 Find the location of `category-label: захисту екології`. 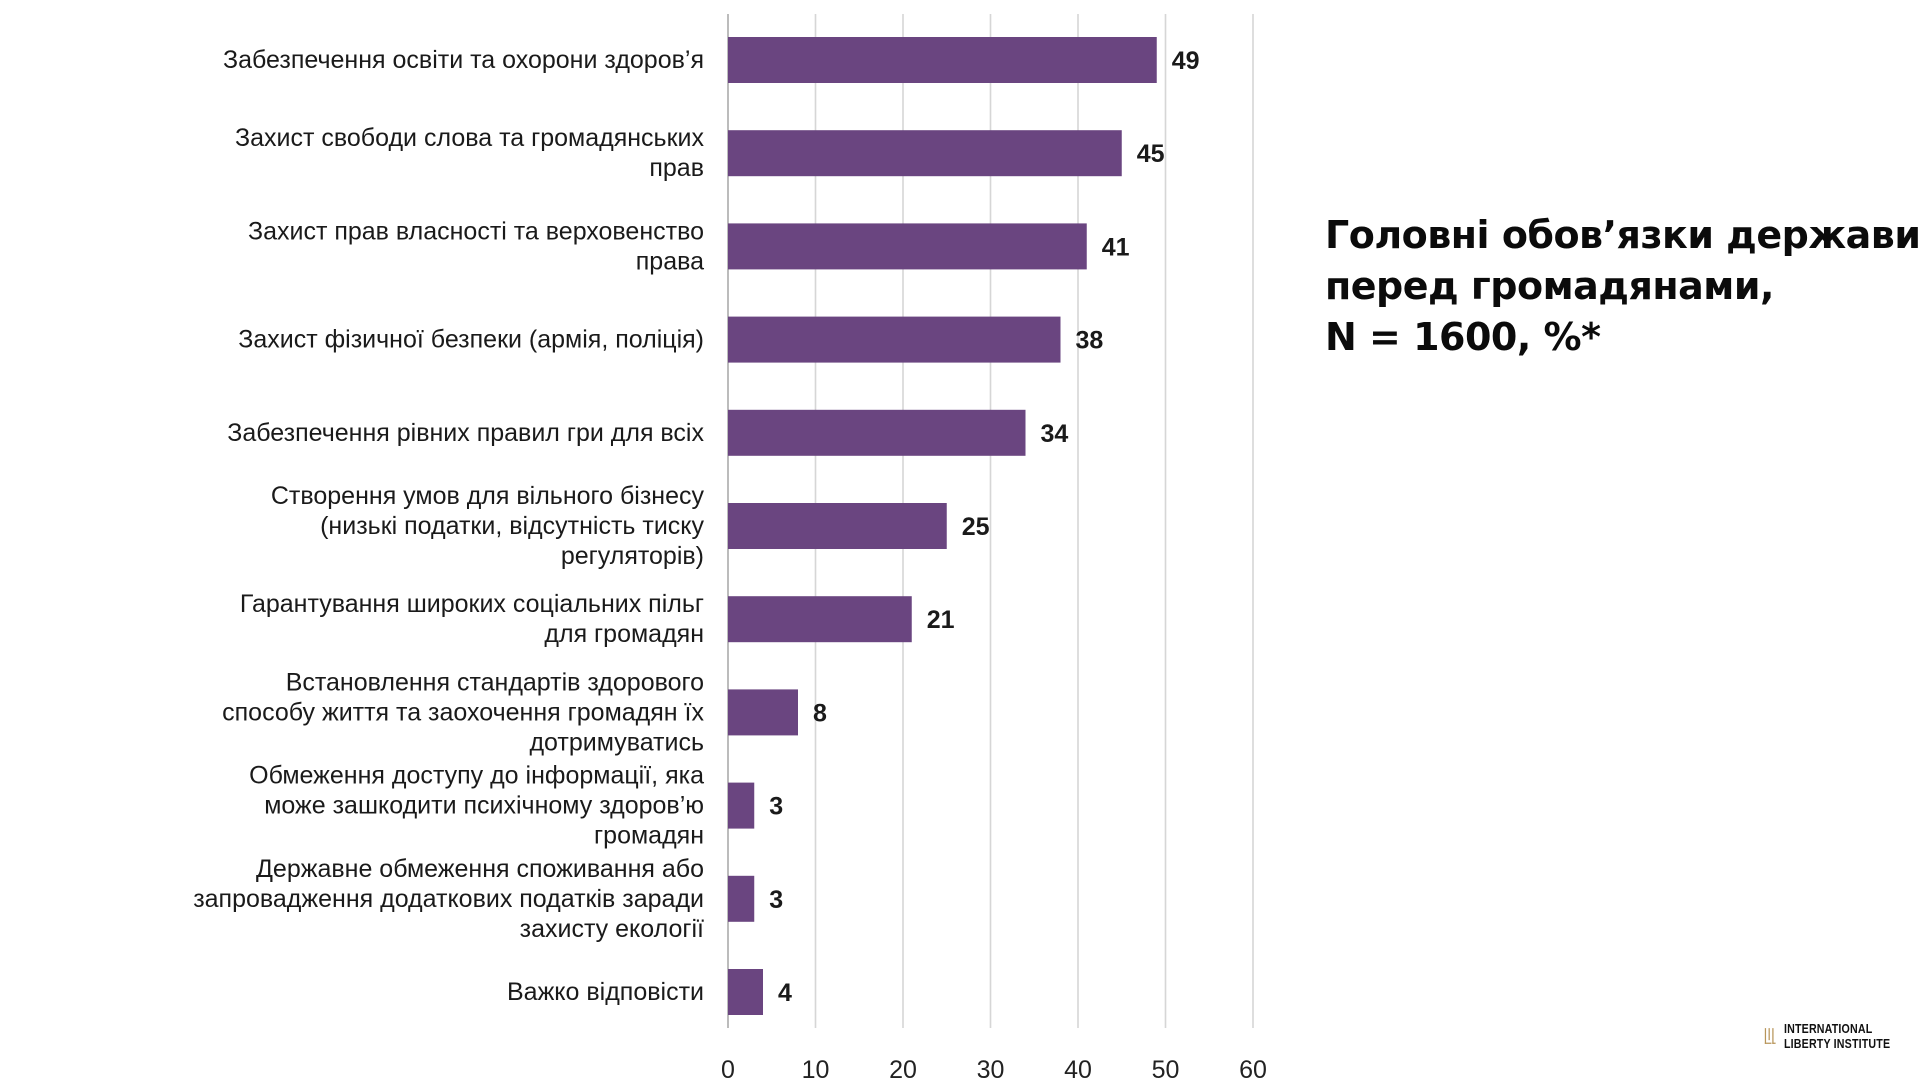

category-label: захисту екології is located at coordinates (612, 929).